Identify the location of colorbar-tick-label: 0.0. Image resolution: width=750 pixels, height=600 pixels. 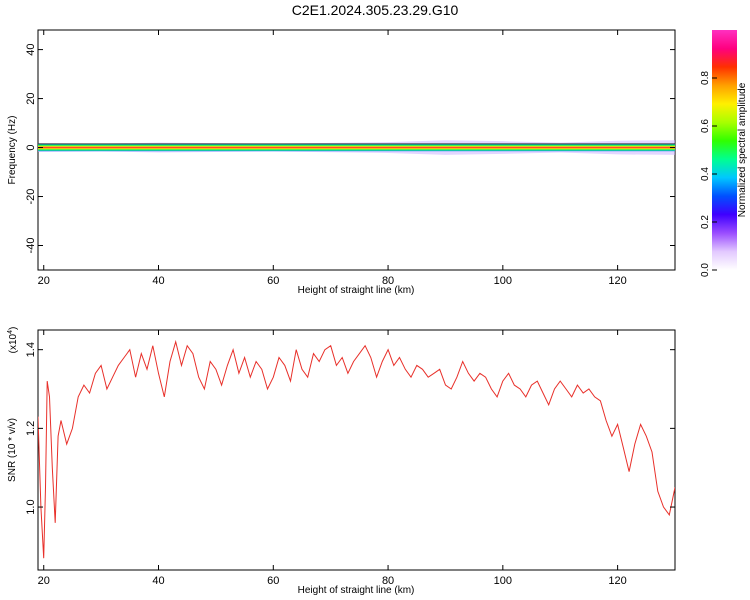
(705, 270).